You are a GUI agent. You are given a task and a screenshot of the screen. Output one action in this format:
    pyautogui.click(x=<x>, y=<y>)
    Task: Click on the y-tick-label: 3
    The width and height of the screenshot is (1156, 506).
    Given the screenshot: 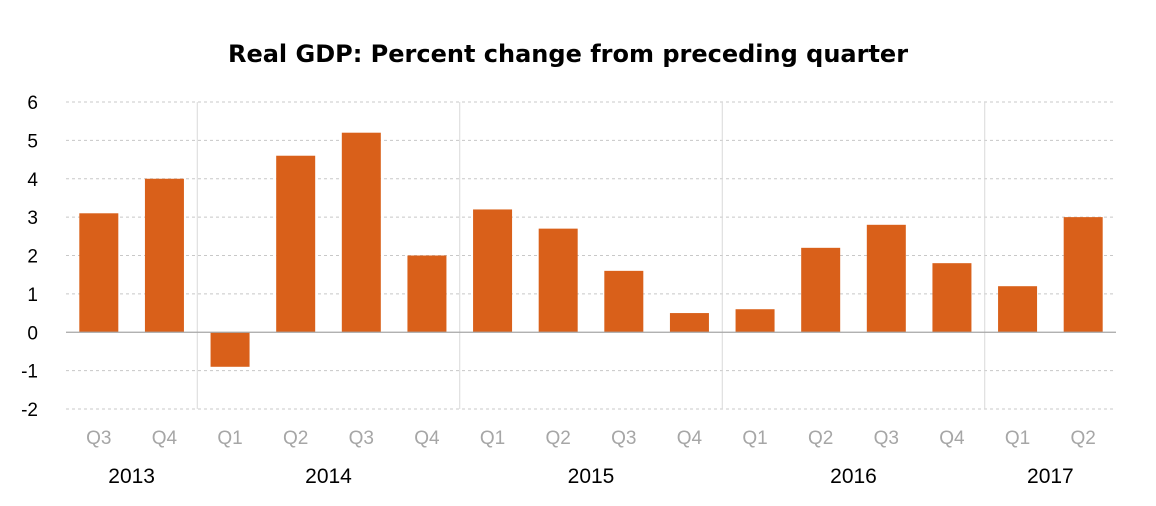 What is the action you would take?
    pyautogui.click(x=32, y=218)
    